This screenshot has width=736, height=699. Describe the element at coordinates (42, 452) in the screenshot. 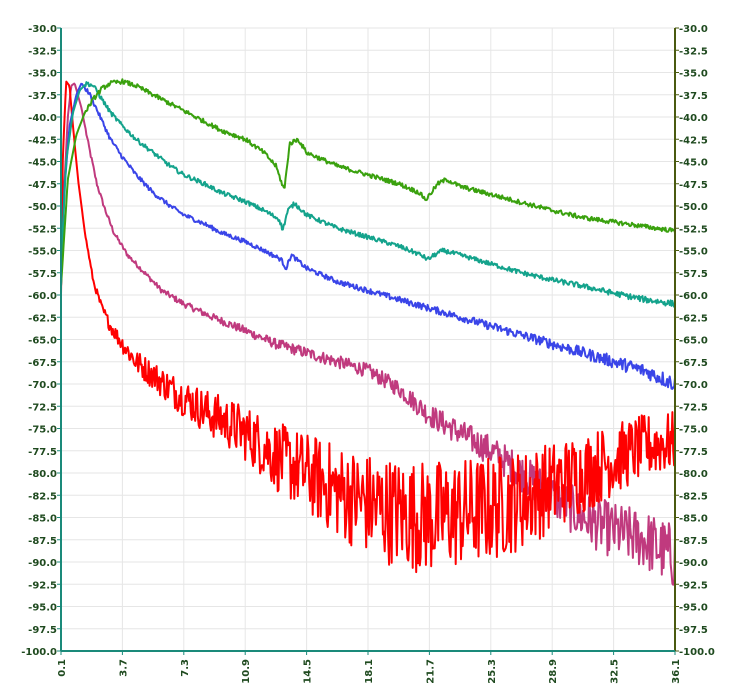

I see `left-y-tick-label: -77.5` at that location.